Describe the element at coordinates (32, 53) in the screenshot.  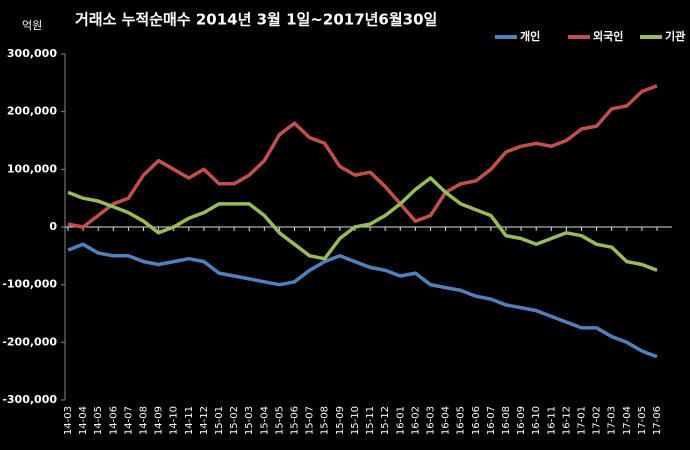
I see `y-tick-label: 300,000` at that location.